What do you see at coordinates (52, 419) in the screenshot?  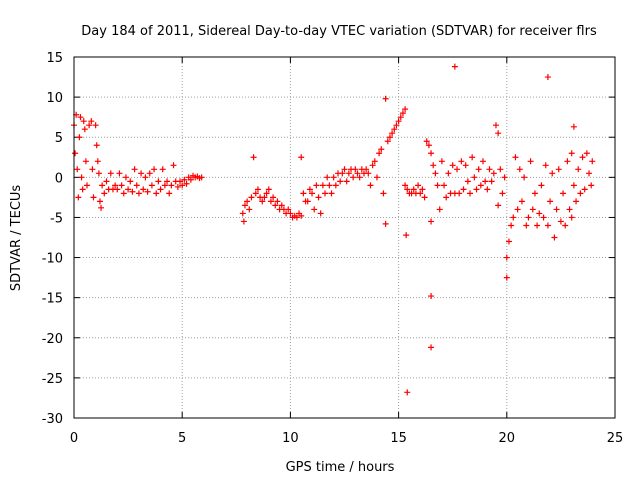 I see `y-tick-label: -30` at bounding box center [52, 419].